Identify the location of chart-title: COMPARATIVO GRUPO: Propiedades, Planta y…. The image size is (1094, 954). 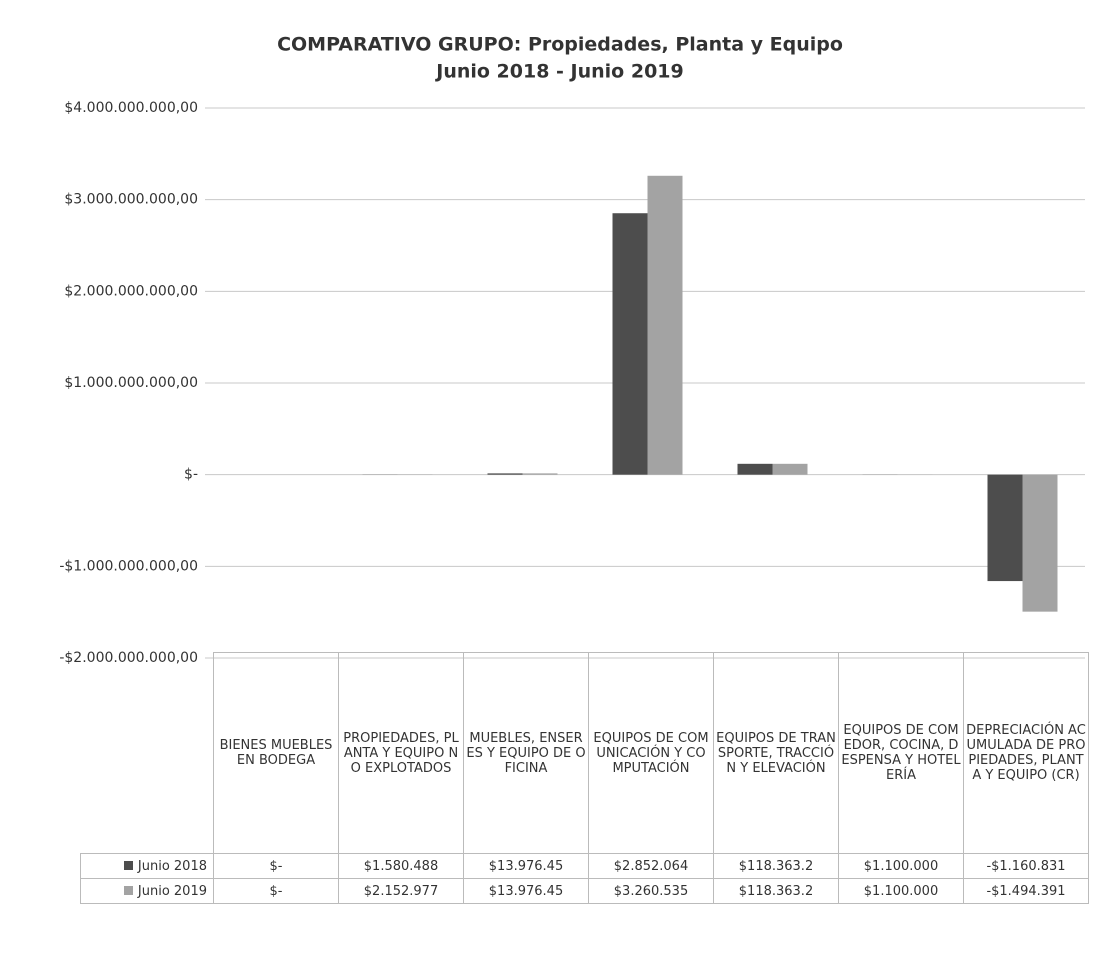
(560, 45).